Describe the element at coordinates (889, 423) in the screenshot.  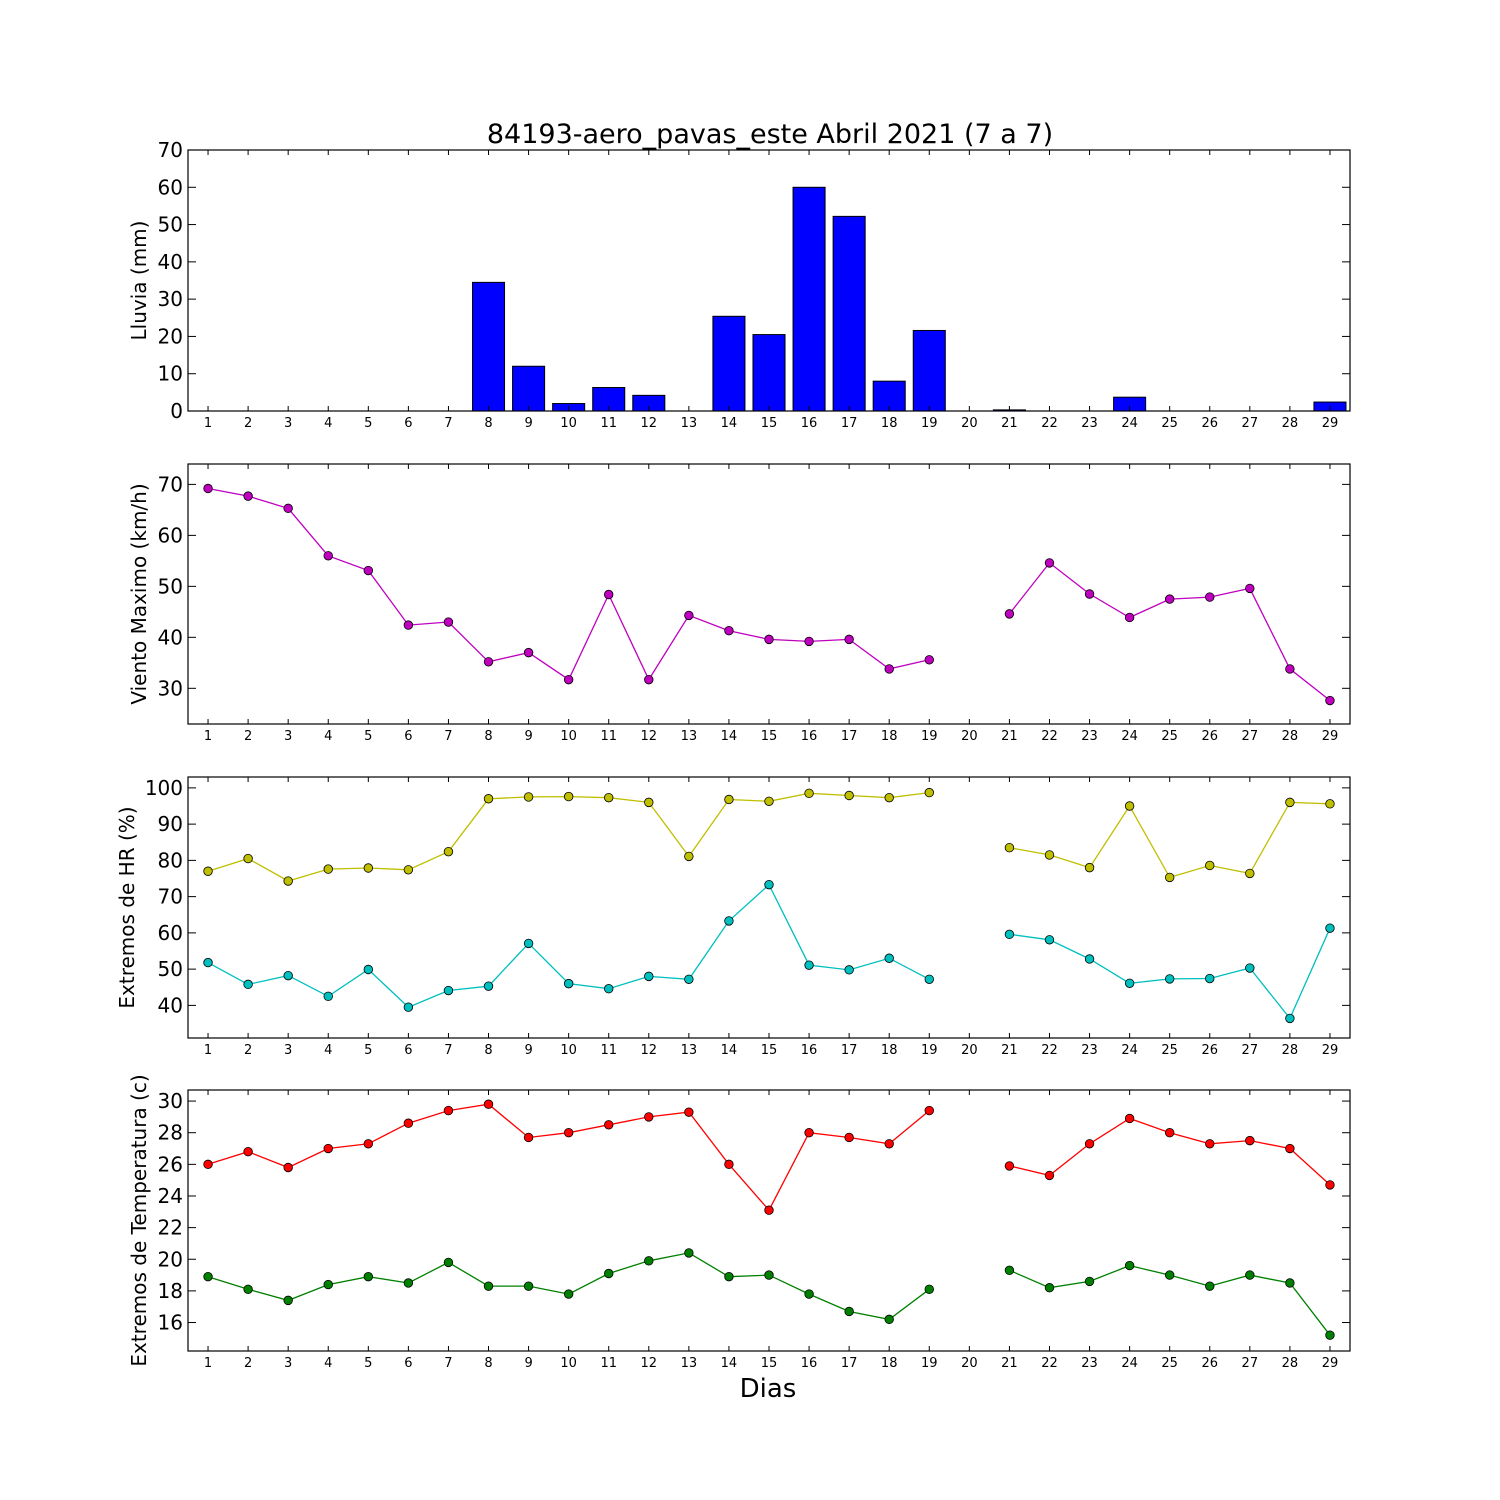
I see `x-tick-label: 18` at that location.